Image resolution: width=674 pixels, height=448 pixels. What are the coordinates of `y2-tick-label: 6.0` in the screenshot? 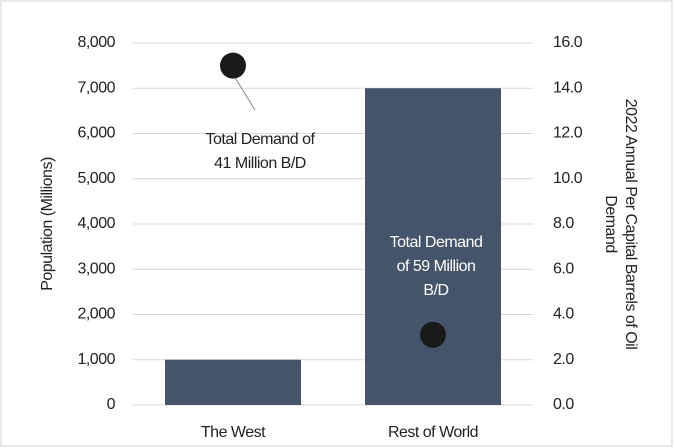 It's located at (563, 268).